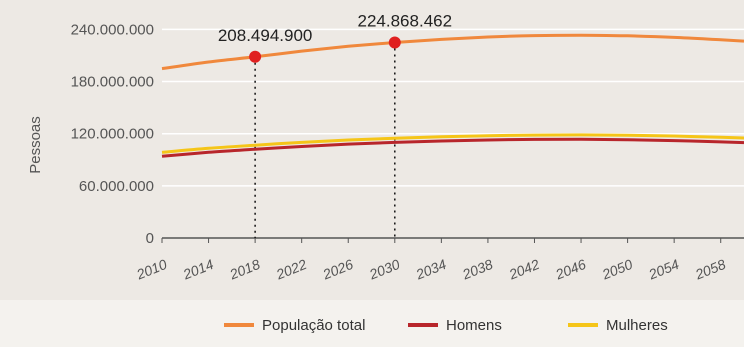  What do you see at coordinates (265, 35) in the screenshot?
I see `annotation-label: 208.494.900` at bounding box center [265, 35].